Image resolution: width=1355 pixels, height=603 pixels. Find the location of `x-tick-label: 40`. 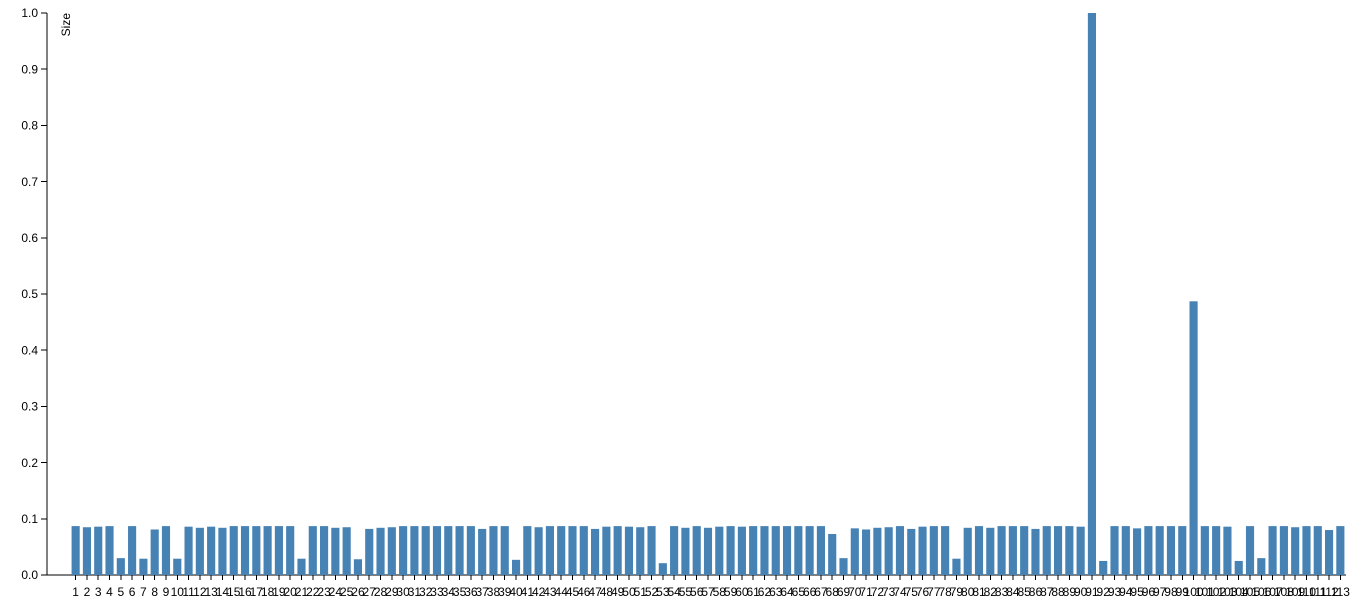

x-tick-label: 40 is located at coordinates (516, 592).